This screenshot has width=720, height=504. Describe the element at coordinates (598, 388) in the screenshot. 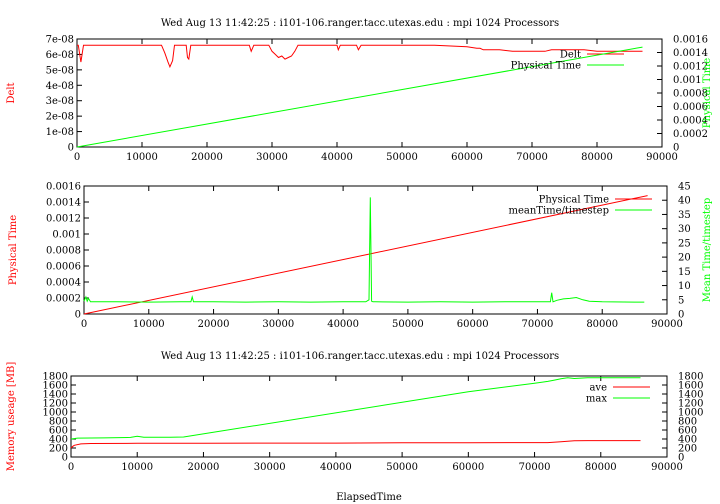

I see `legend-label: ave` at that location.